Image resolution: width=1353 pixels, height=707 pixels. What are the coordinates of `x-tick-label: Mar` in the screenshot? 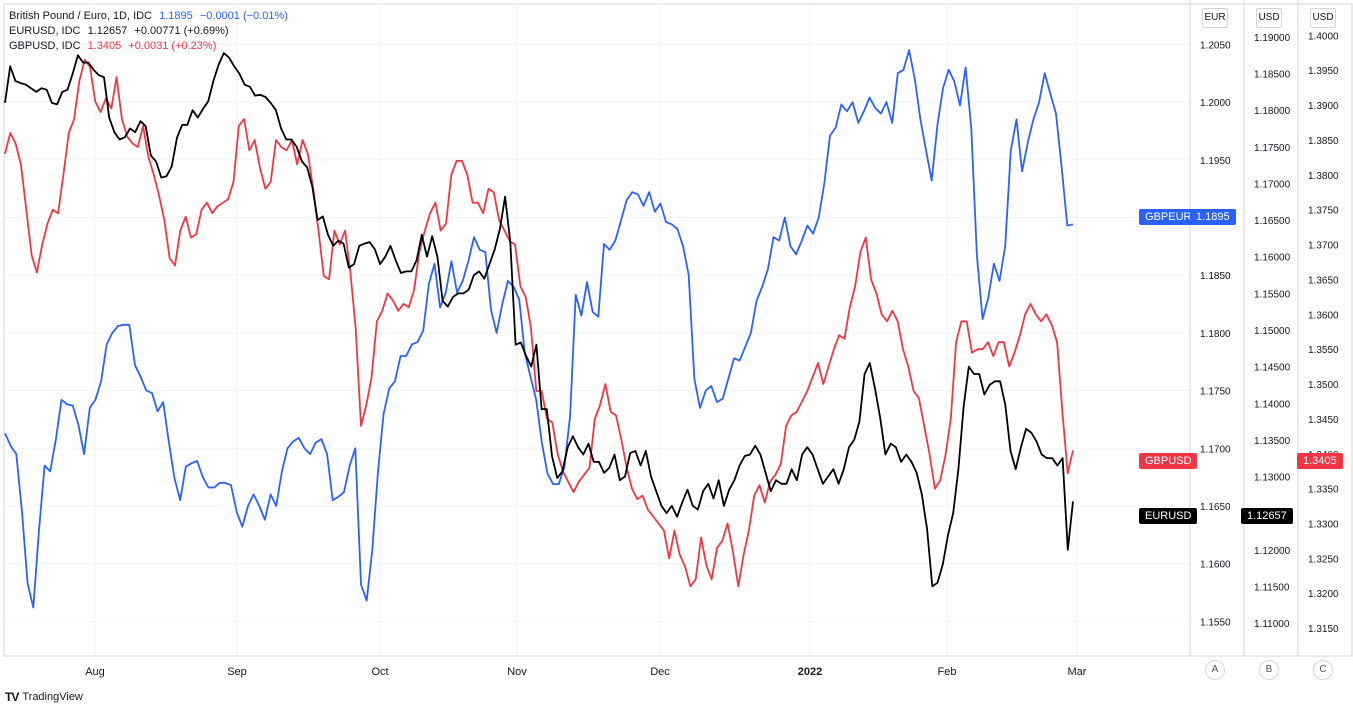 It's located at (1077, 672).